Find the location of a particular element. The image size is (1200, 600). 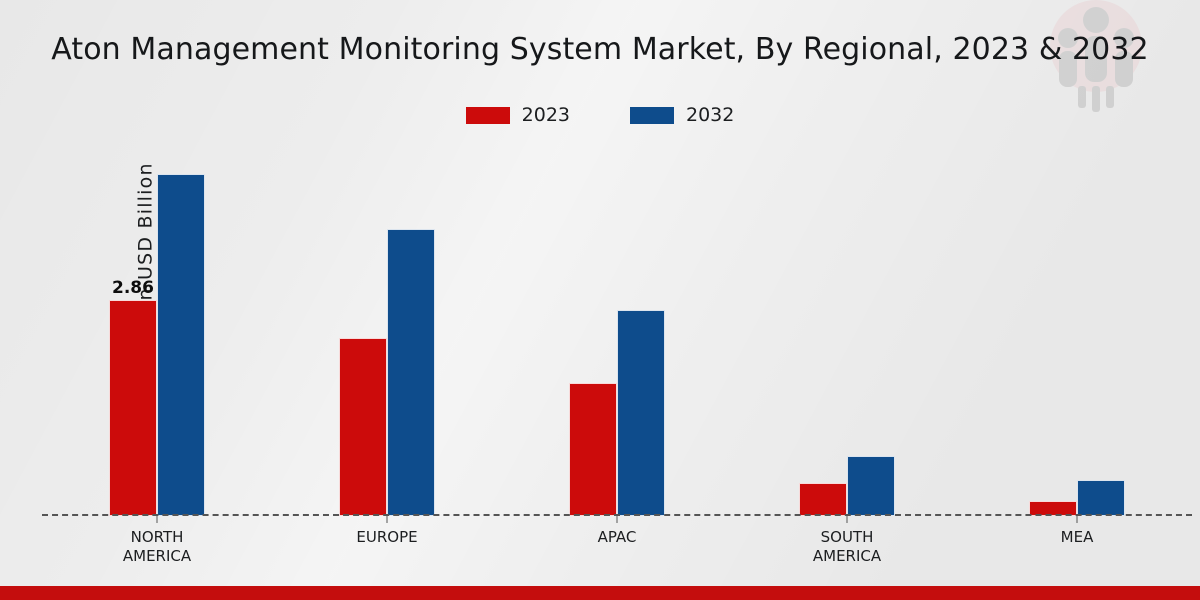

x-axis-baseline is located at coordinates (617, 515).